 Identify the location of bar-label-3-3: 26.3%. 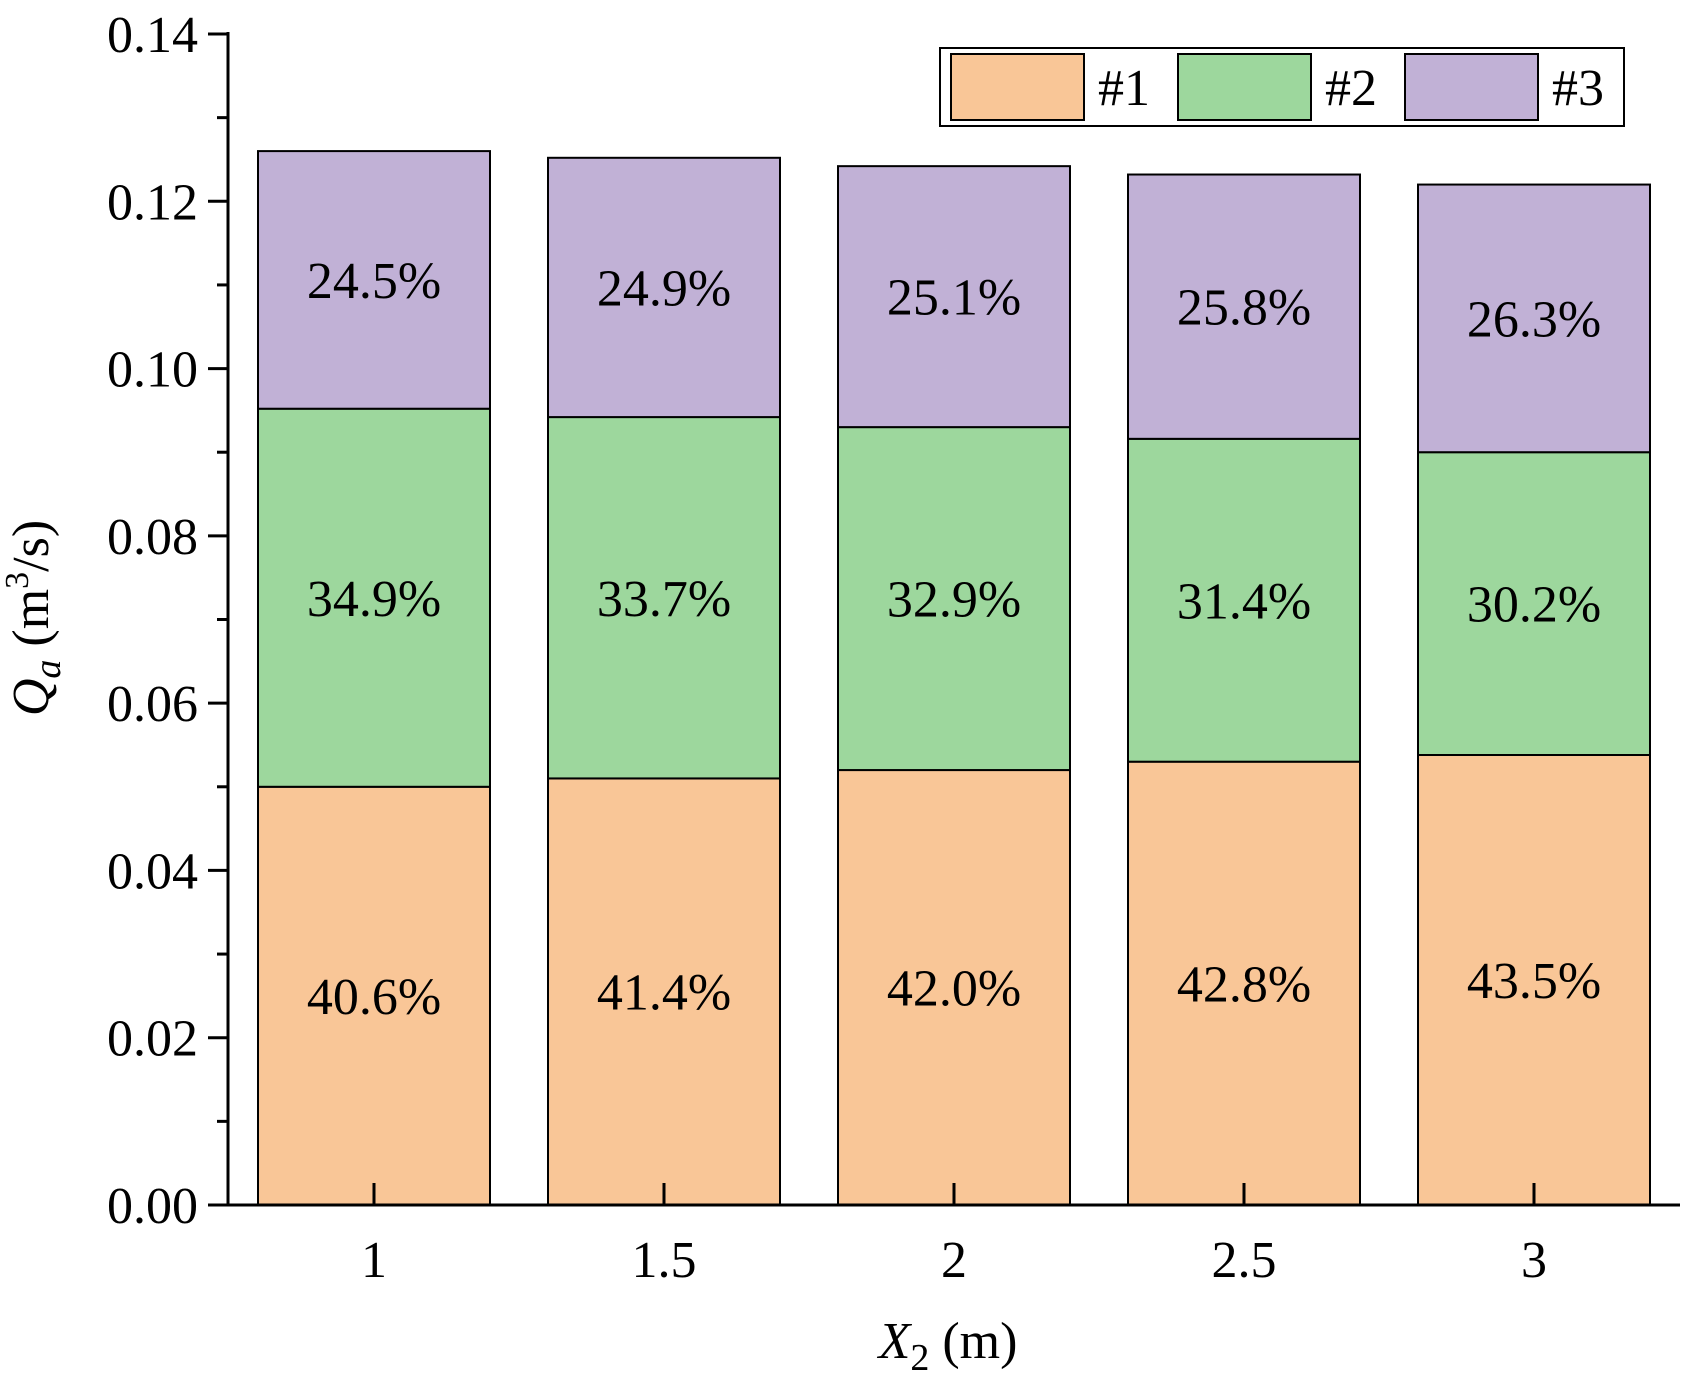
(1534, 319).